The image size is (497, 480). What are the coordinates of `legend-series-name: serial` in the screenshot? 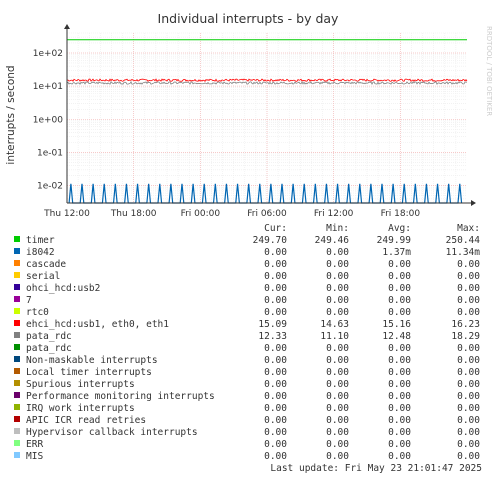 It's located at (43, 276).